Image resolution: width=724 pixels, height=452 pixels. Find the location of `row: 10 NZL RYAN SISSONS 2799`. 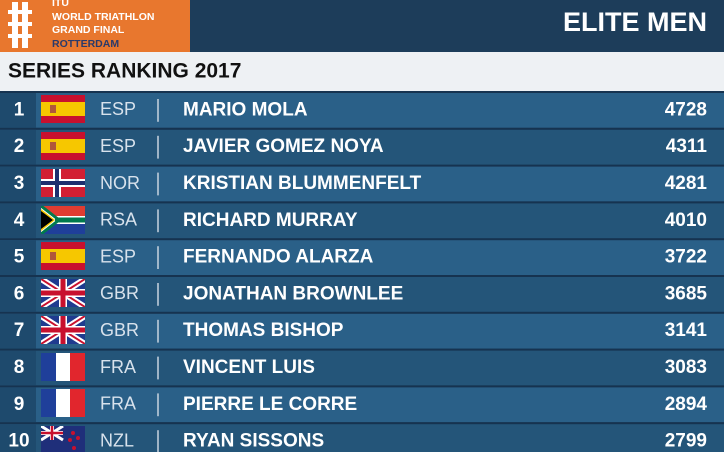

row: 10 NZL RYAN SISSONS 2799 is located at coordinates (362, 437).